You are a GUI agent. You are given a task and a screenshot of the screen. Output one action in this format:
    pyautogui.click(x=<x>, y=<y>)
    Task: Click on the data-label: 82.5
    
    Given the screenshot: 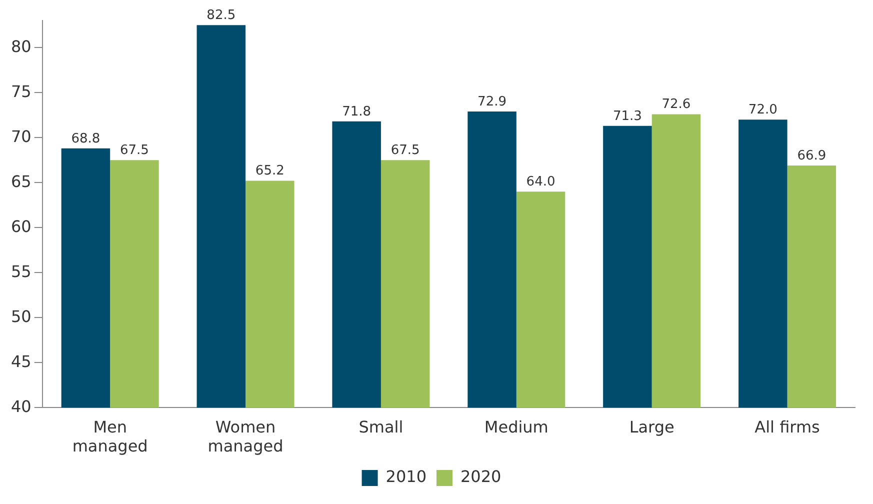 What is the action you would take?
    pyautogui.click(x=221, y=15)
    